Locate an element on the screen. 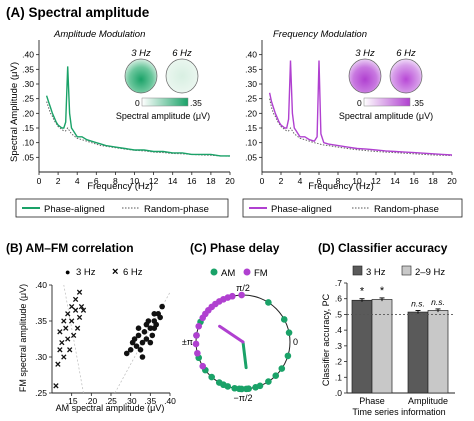  am-x-tick-label: 12 is located at coordinates (154, 181).